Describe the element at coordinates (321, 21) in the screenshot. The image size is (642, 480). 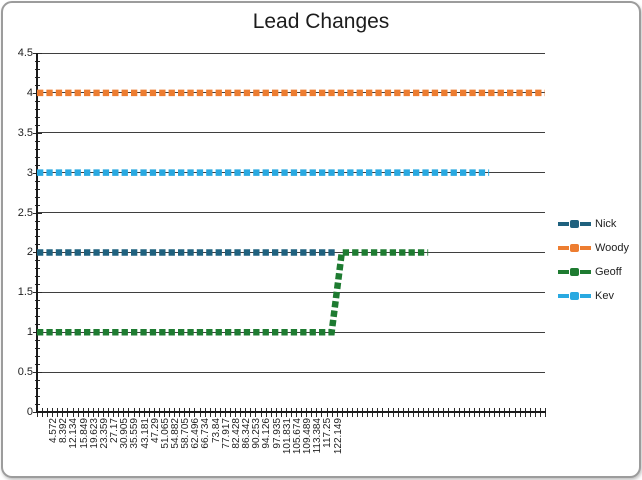
I see `chart-title: Lead Changes` at that location.